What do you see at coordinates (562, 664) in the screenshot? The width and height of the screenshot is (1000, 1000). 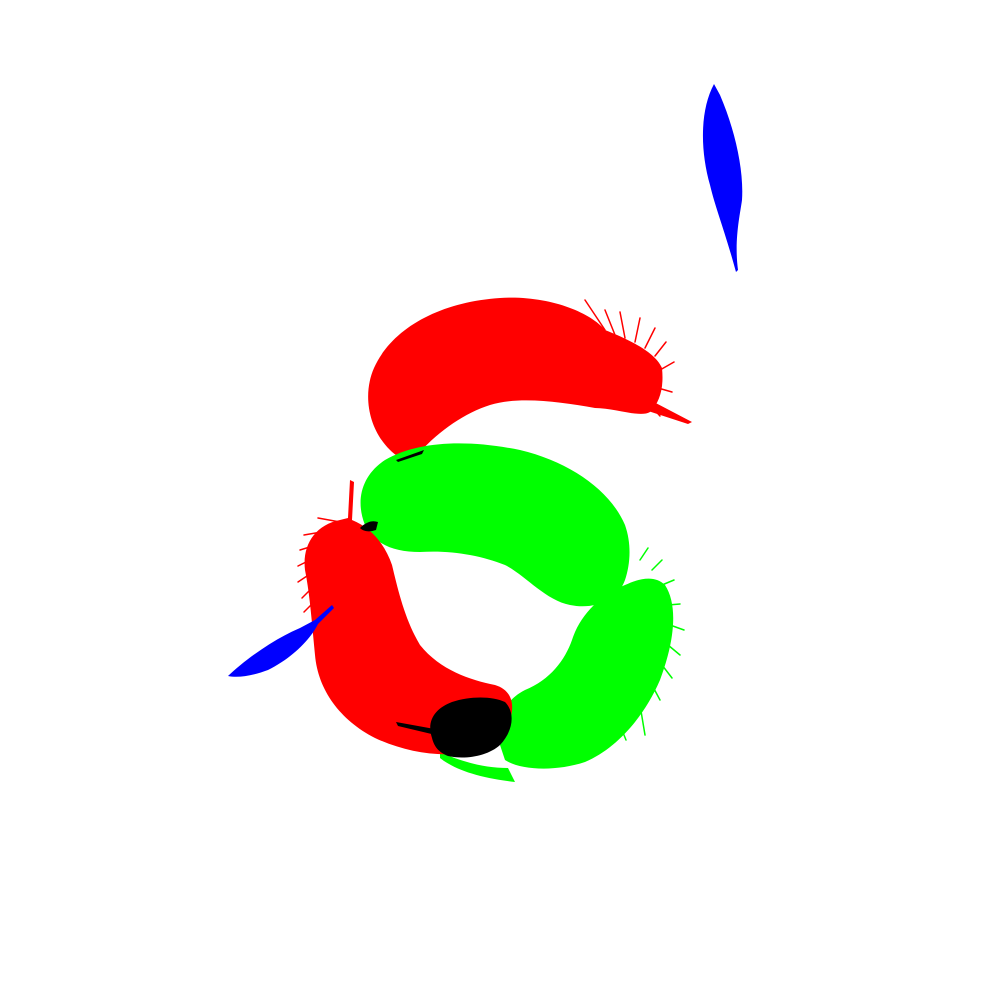 I see `green-feather-right-arc` at bounding box center [562, 664].